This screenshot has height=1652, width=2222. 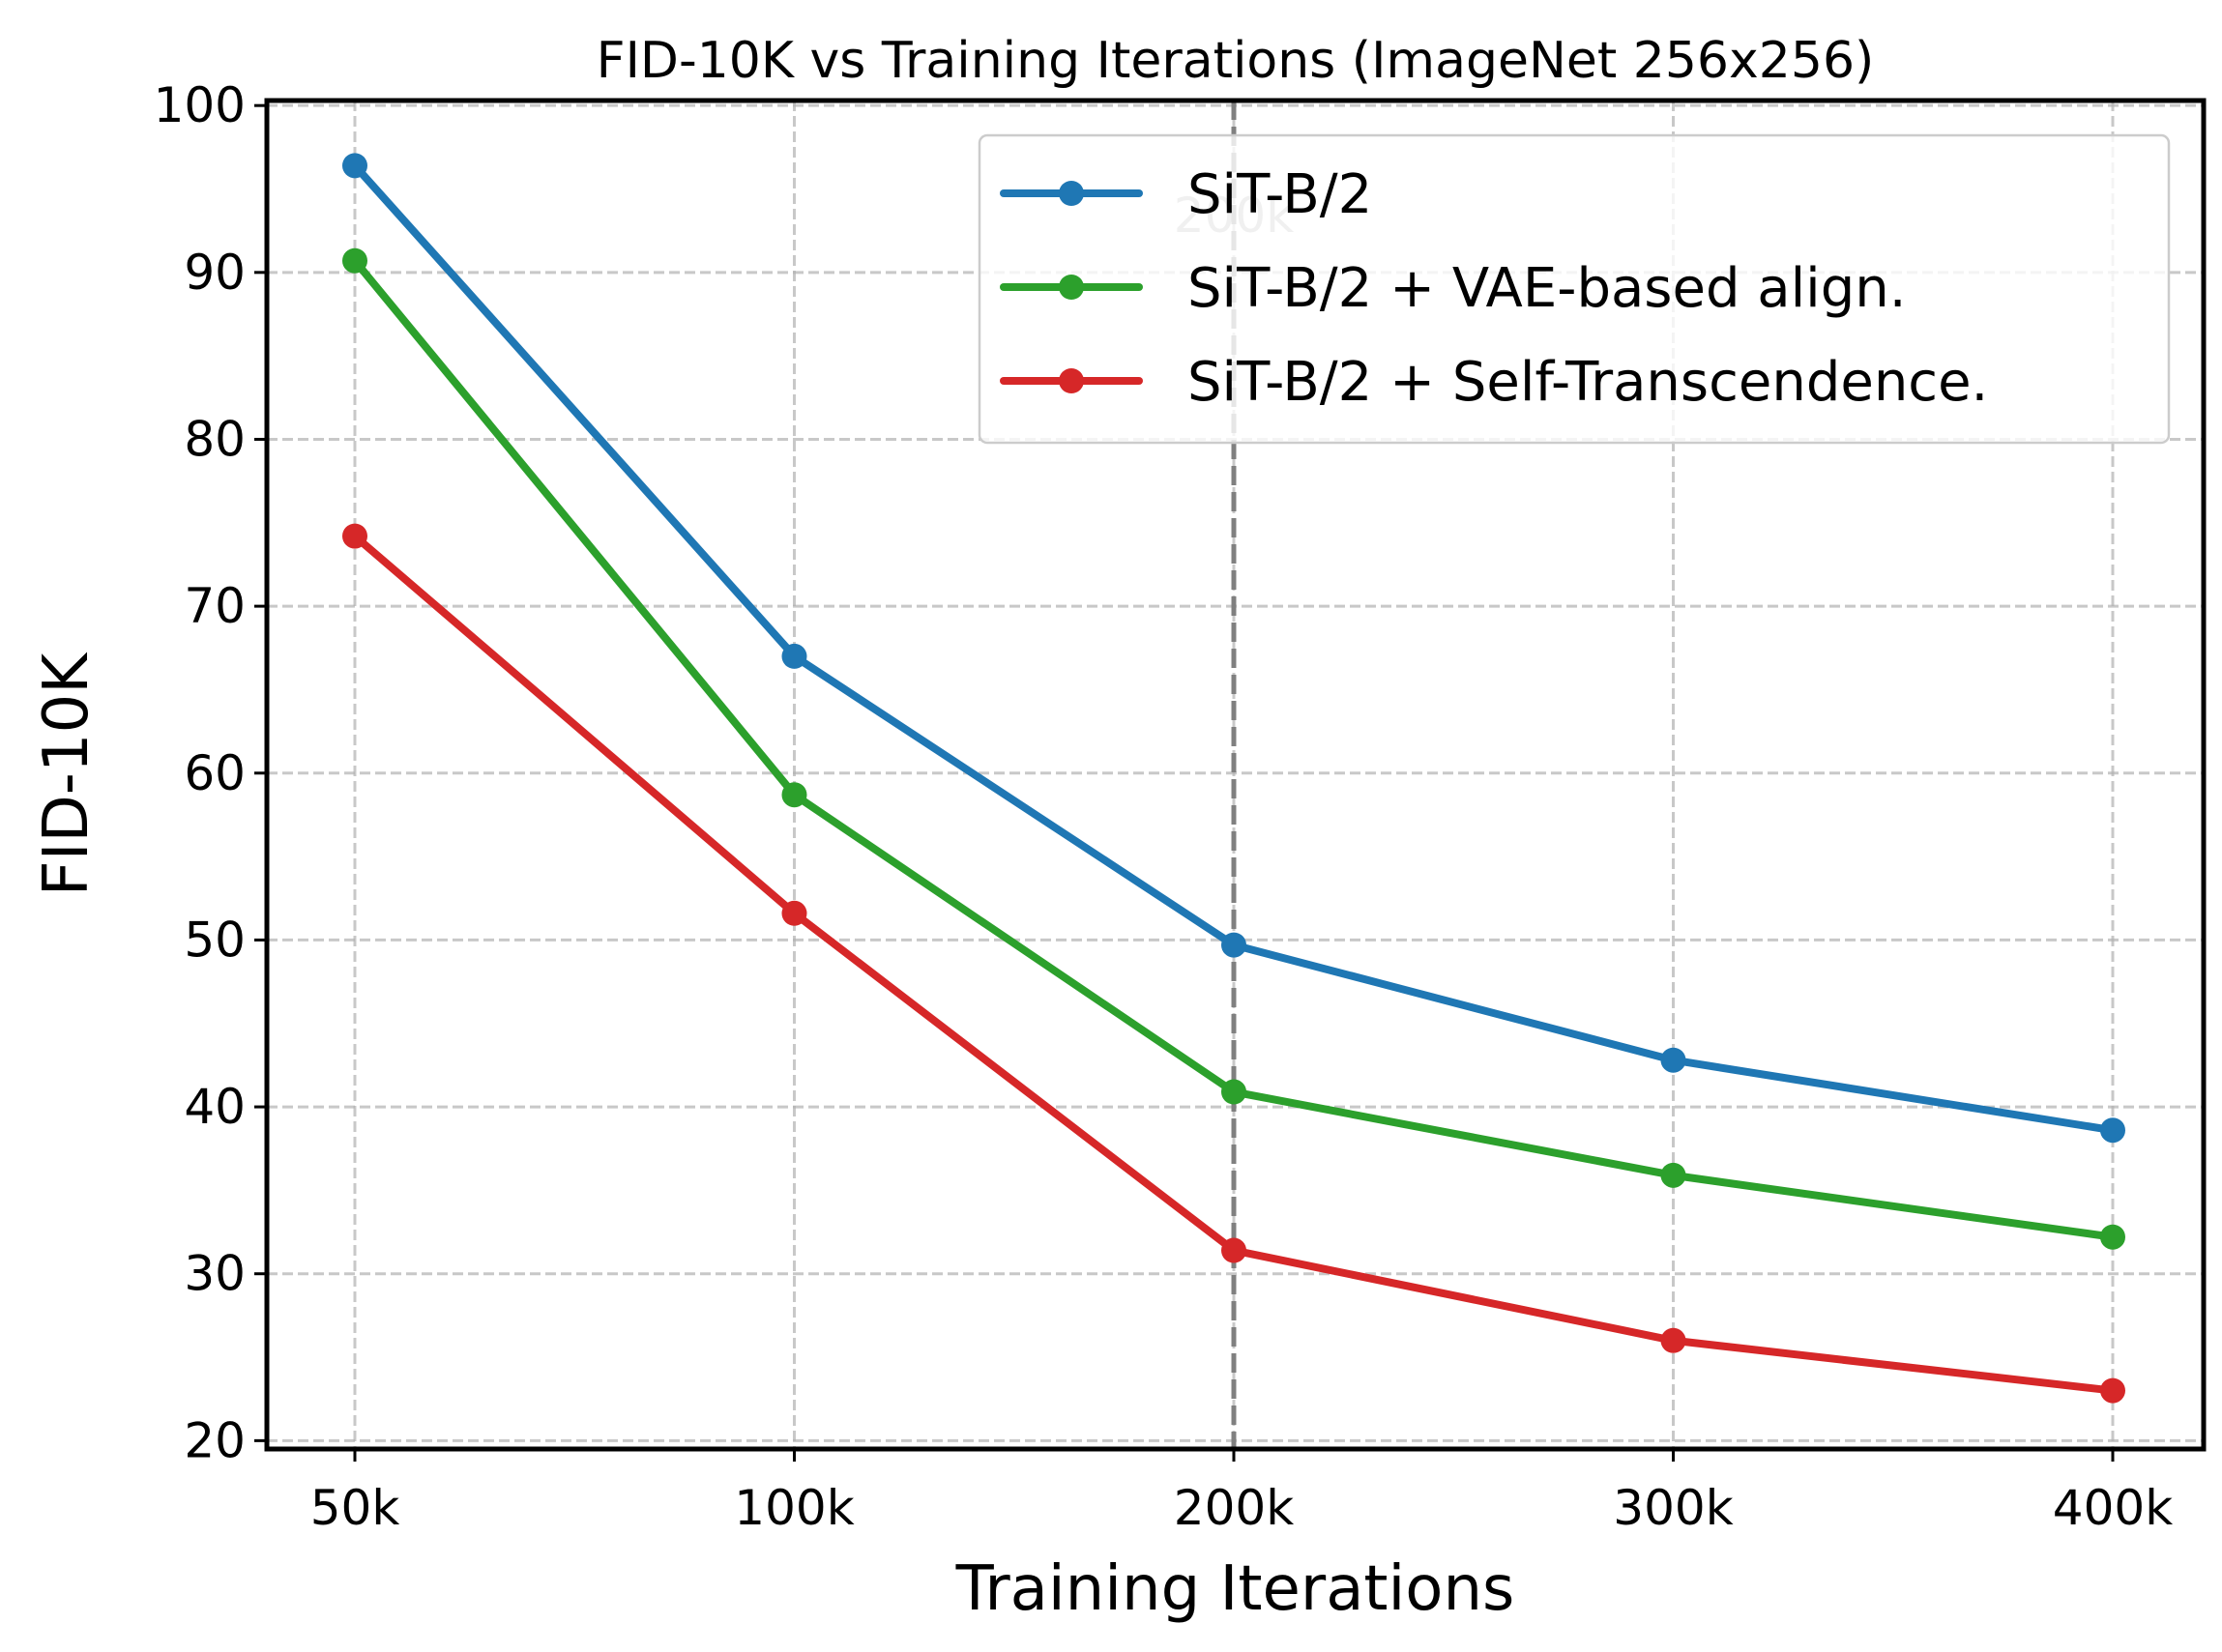 What do you see at coordinates (66, 774) in the screenshot?
I see `y-axis-label: FID-10K` at bounding box center [66, 774].